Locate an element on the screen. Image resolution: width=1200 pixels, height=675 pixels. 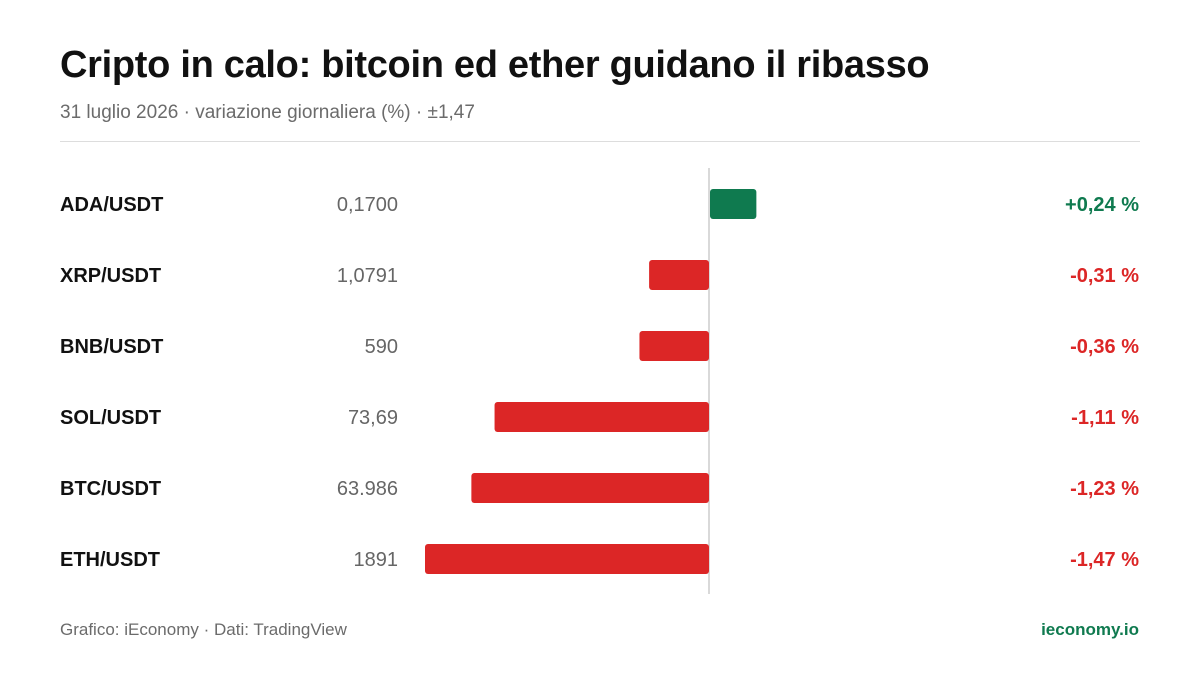
pair-label: ADA/USDT is located at coordinates (111, 205).